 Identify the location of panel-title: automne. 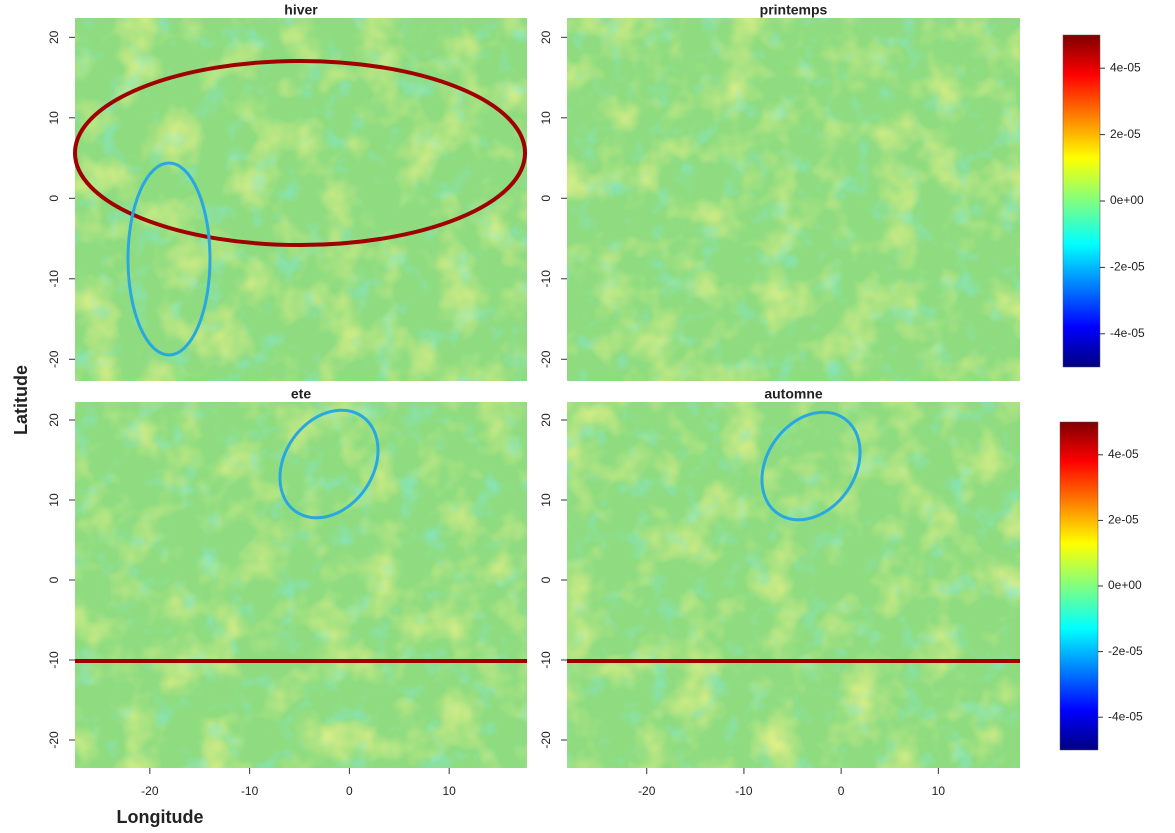
(793, 394).